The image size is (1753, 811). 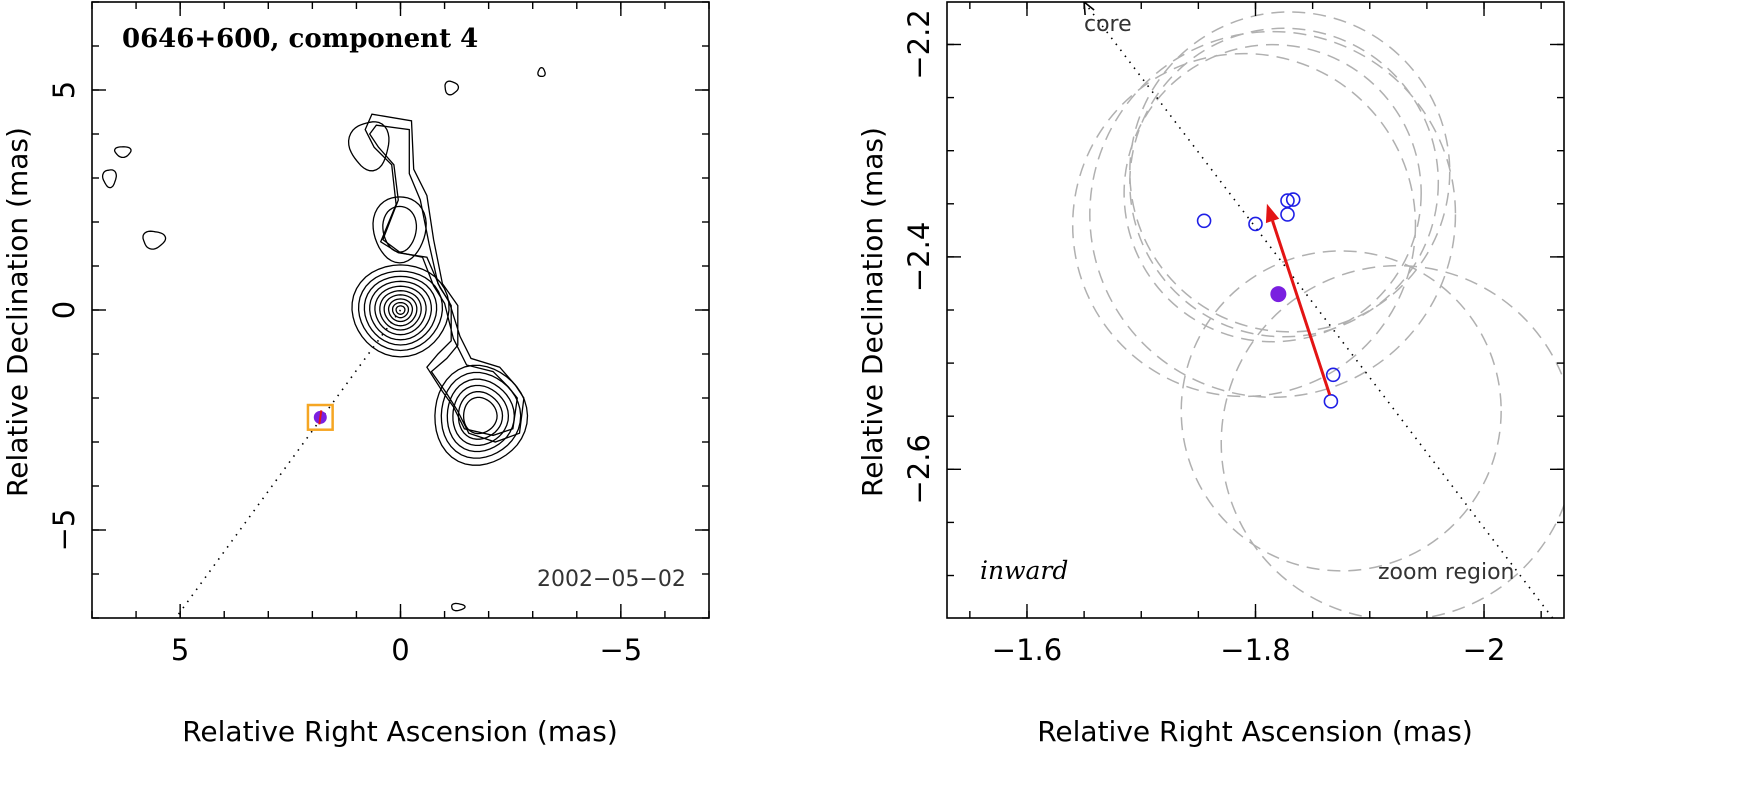 What do you see at coordinates (64, 310) in the screenshot?
I see `left-y-tick-label: 0` at bounding box center [64, 310].